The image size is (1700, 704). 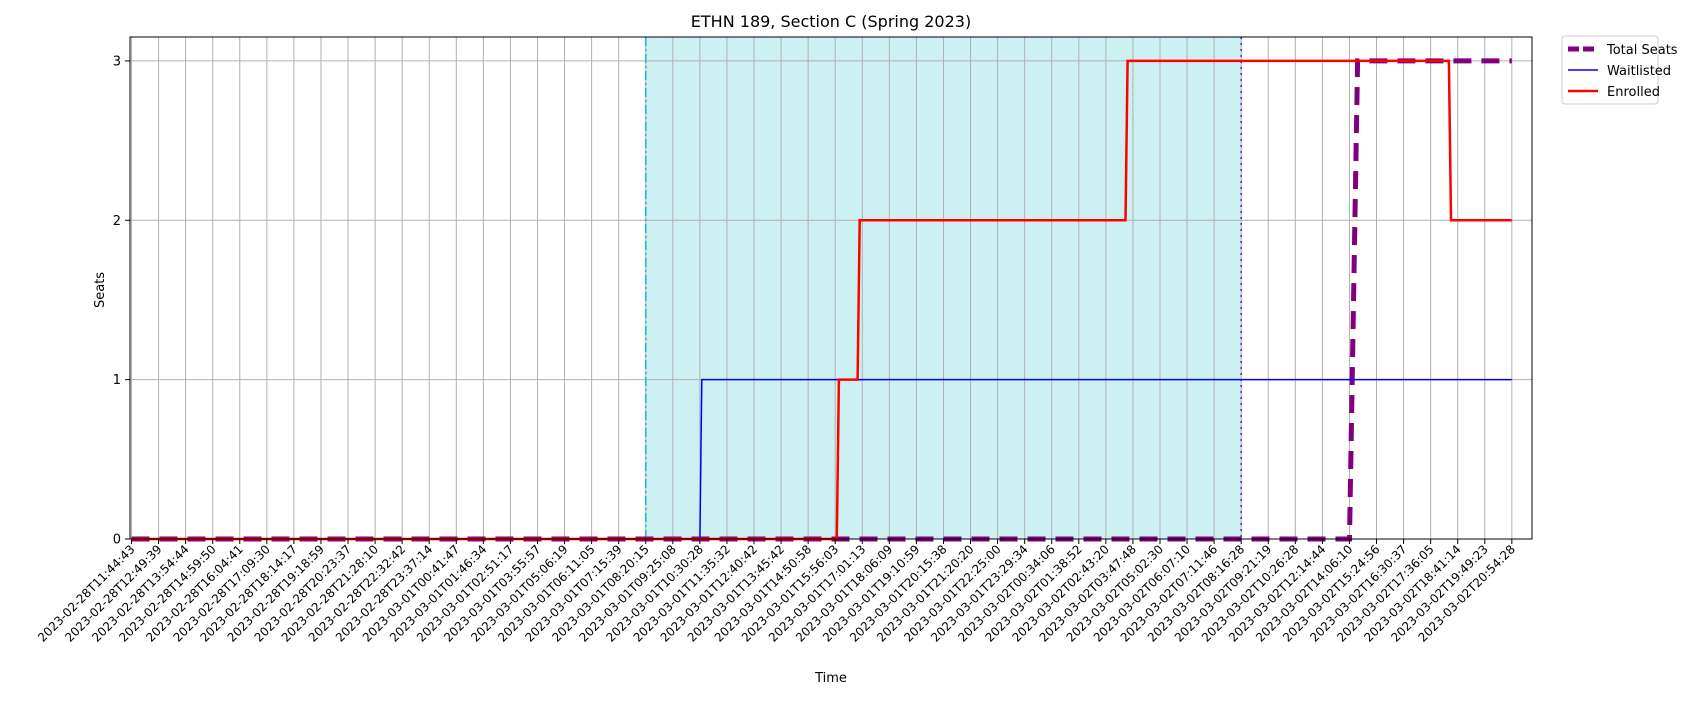 I want to click on y-tick-label: 2, so click(x=117, y=221).